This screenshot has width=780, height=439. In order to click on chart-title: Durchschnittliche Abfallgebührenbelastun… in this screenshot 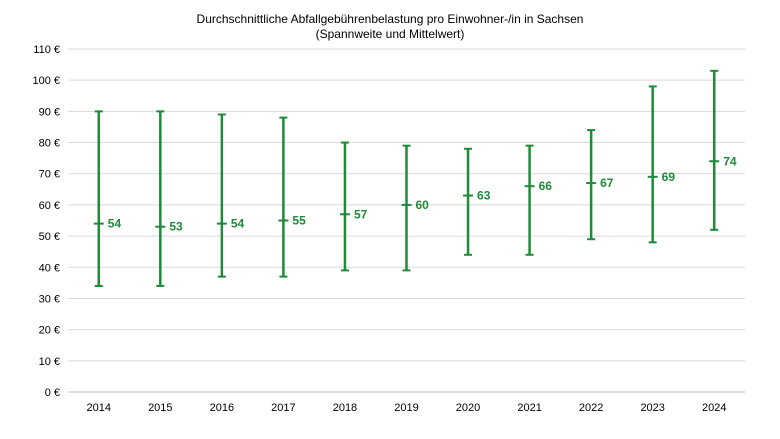, I will do `click(390, 19)`.